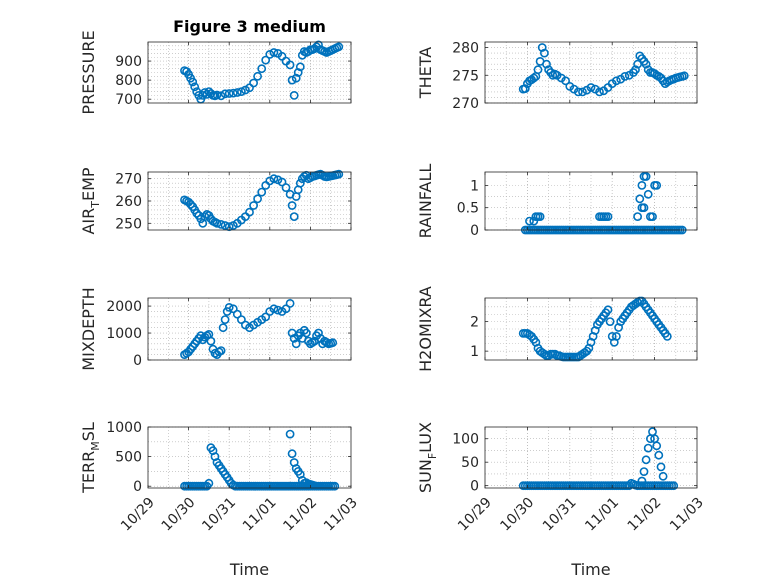  I want to click on x-tick-label: 10/29, so click(138, 515).